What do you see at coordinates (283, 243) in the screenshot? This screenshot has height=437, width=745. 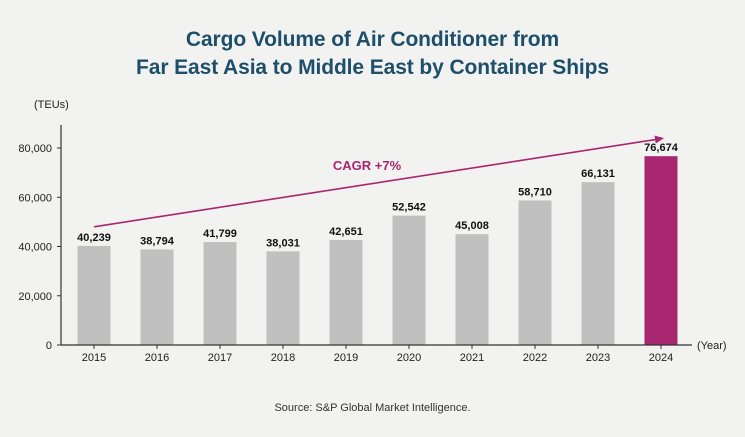 I see `bar-value-label-2018: 38,031` at bounding box center [283, 243].